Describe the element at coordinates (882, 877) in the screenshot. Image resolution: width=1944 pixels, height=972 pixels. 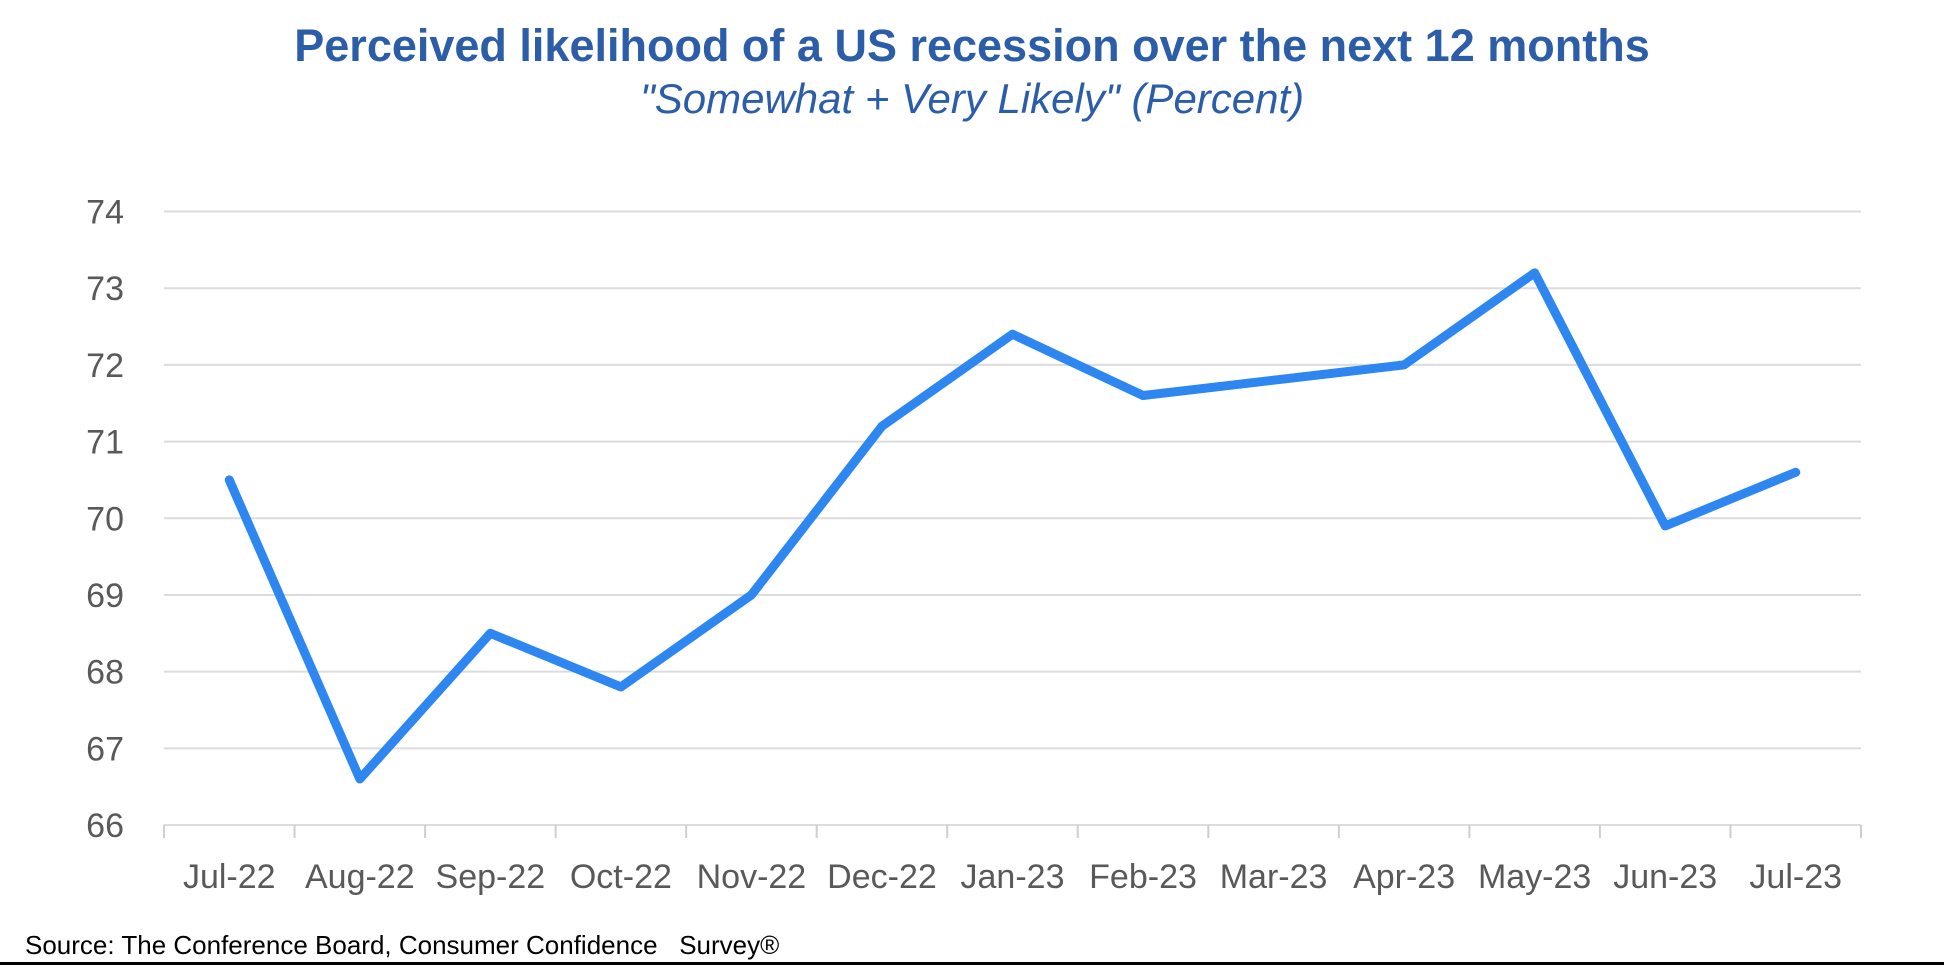
I see `x-tick-label: Dec-22` at that location.